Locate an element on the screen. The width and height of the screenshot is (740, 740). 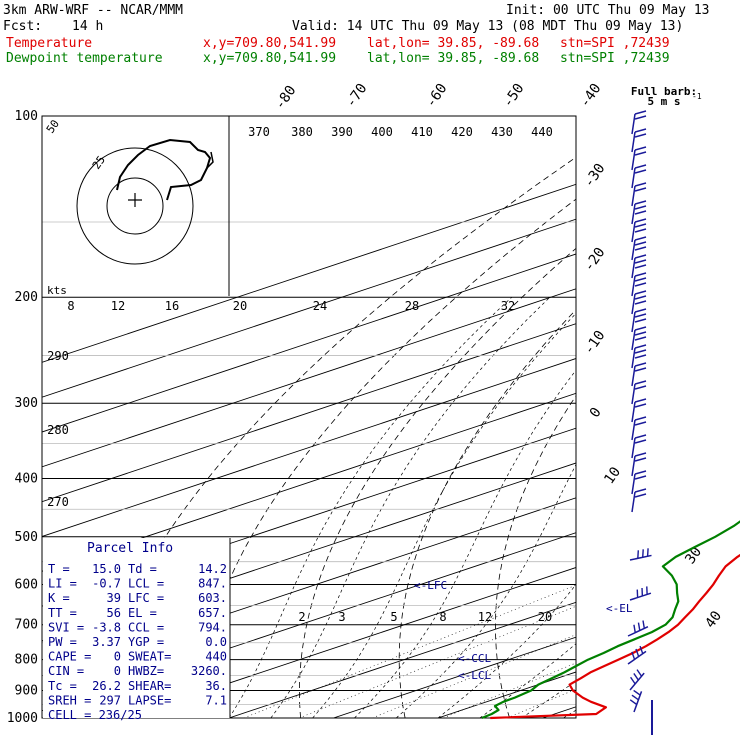
hodograph-trace-tail is located at coordinates (210, 160).